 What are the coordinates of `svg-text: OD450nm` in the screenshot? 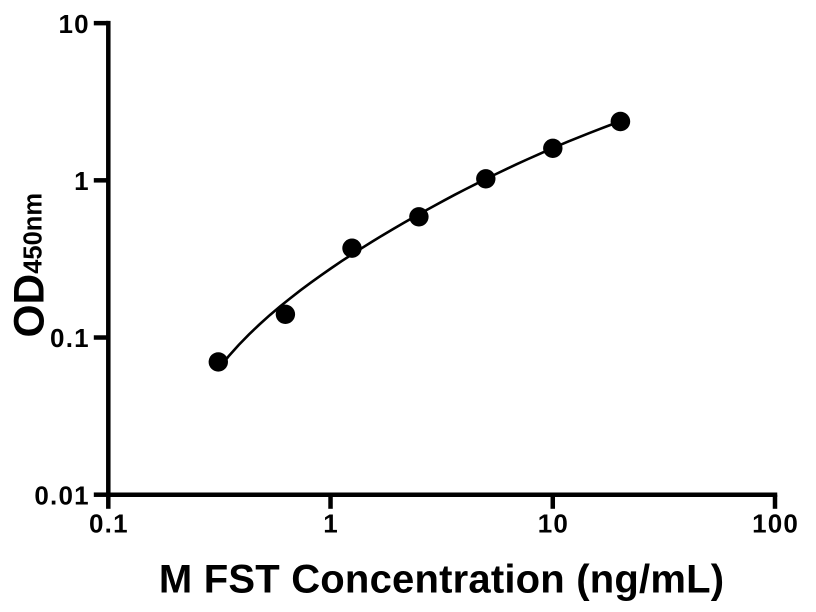 It's located at (29, 265).